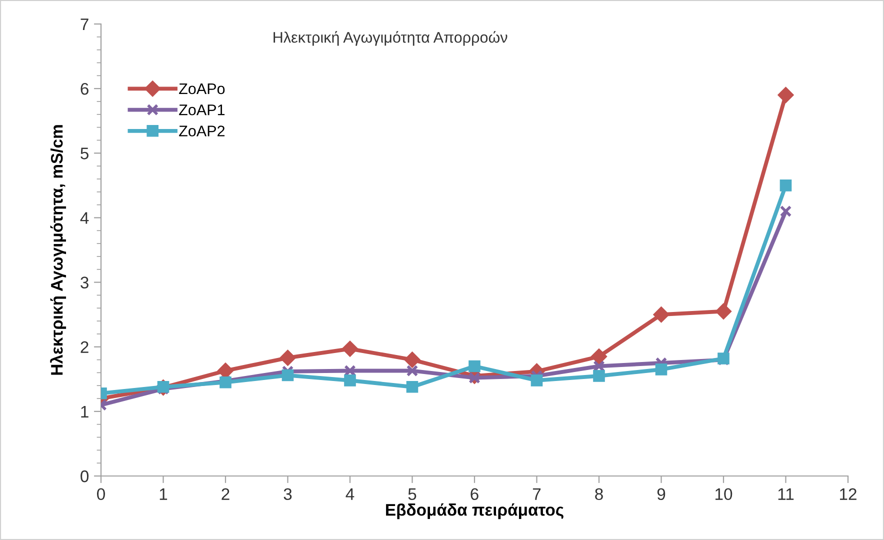  Describe the element at coordinates (786, 494) in the screenshot. I see `x-tick-label: 11` at that location.